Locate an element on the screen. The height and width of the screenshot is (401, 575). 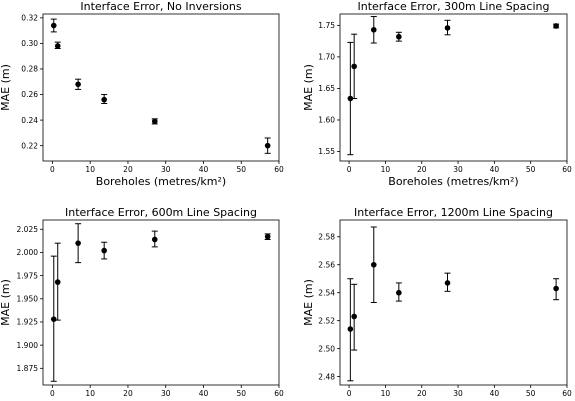
y-tick-label: 1.975 is located at coordinates (28, 275).